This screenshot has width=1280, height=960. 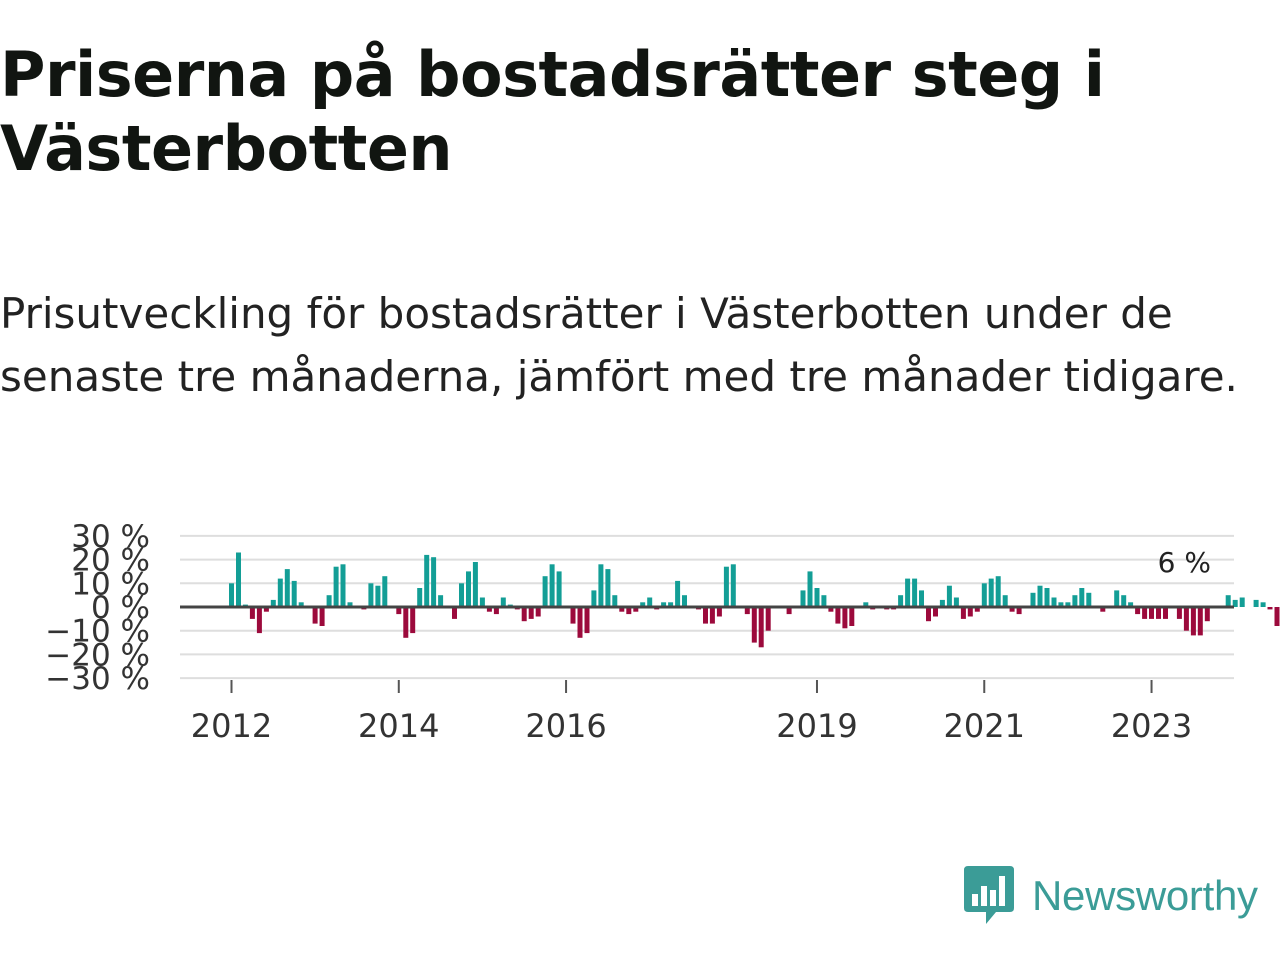 I want to click on x-tick-label: 2023, so click(x=1151, y=726).